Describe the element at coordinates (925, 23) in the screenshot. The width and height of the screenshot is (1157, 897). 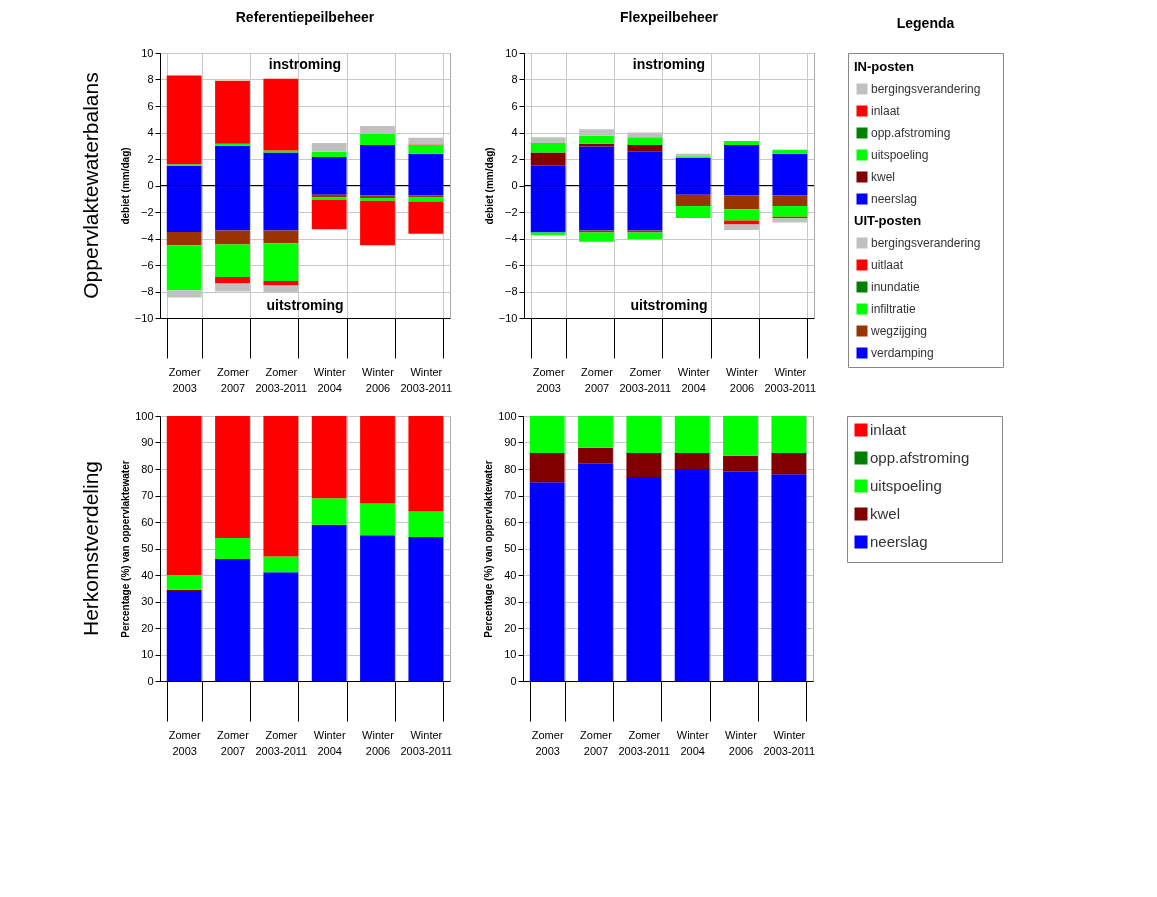
I see `text: Legenda` at that location.